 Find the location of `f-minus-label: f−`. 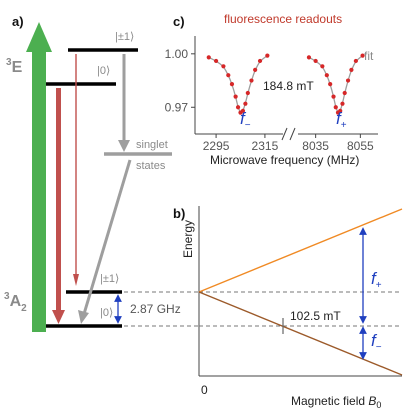

f-minus-label: f− is located at coordinates (376, 342).